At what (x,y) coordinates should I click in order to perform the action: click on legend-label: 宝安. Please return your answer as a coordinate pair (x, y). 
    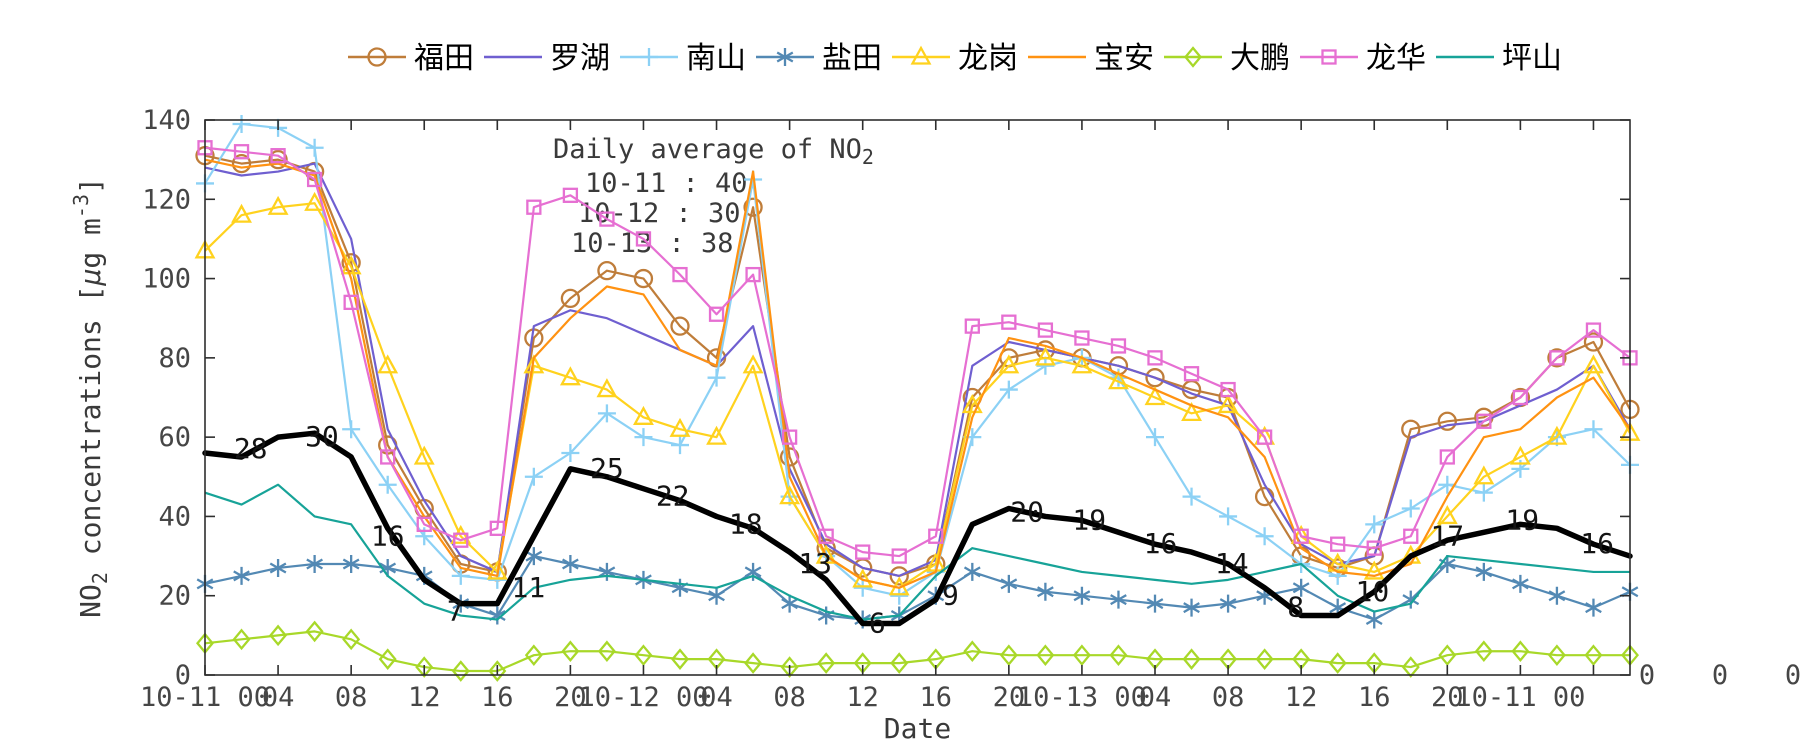
    Looking at the image, I should click on (1124, 58).